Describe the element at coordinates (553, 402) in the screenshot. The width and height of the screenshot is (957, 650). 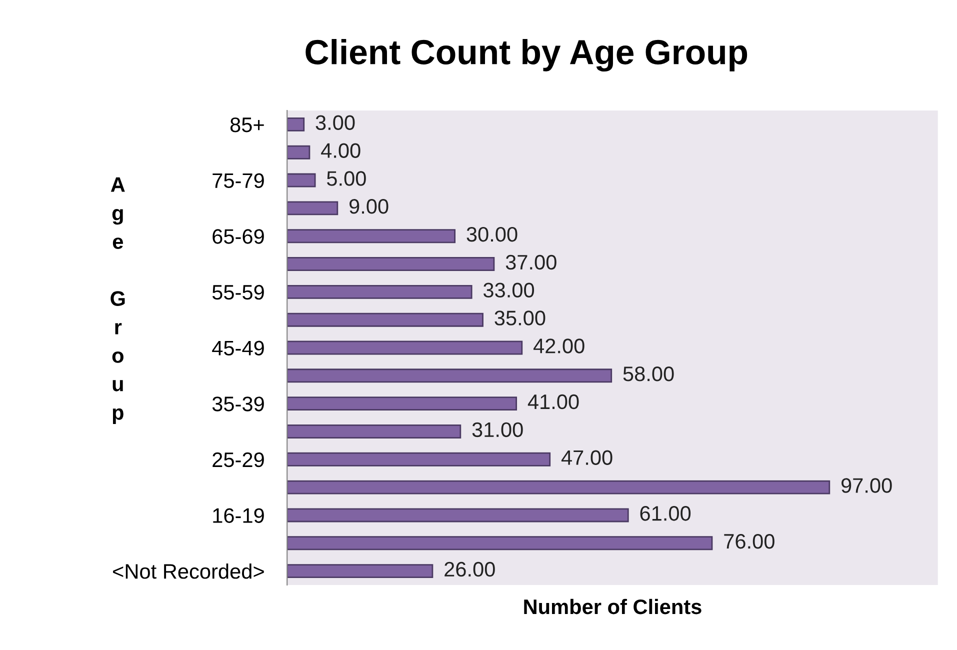
I see `data-label: 41.00` at that location.